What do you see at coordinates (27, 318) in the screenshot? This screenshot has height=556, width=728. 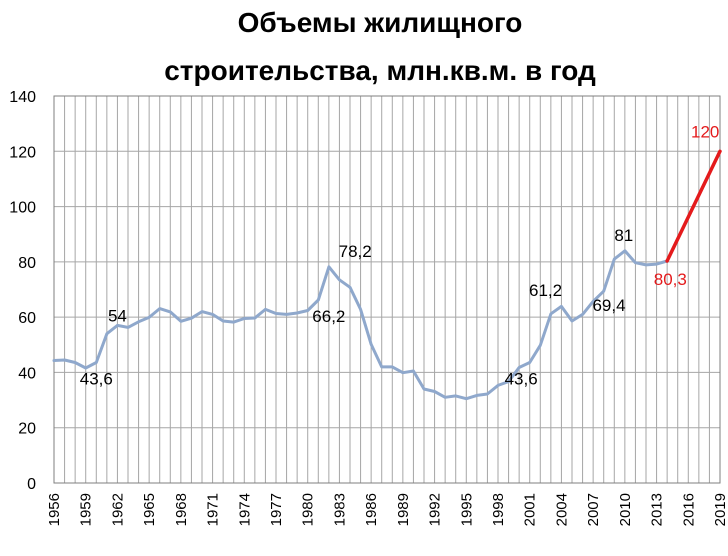 I see `y-tick-label: 60` at bounding box center [27, 318].